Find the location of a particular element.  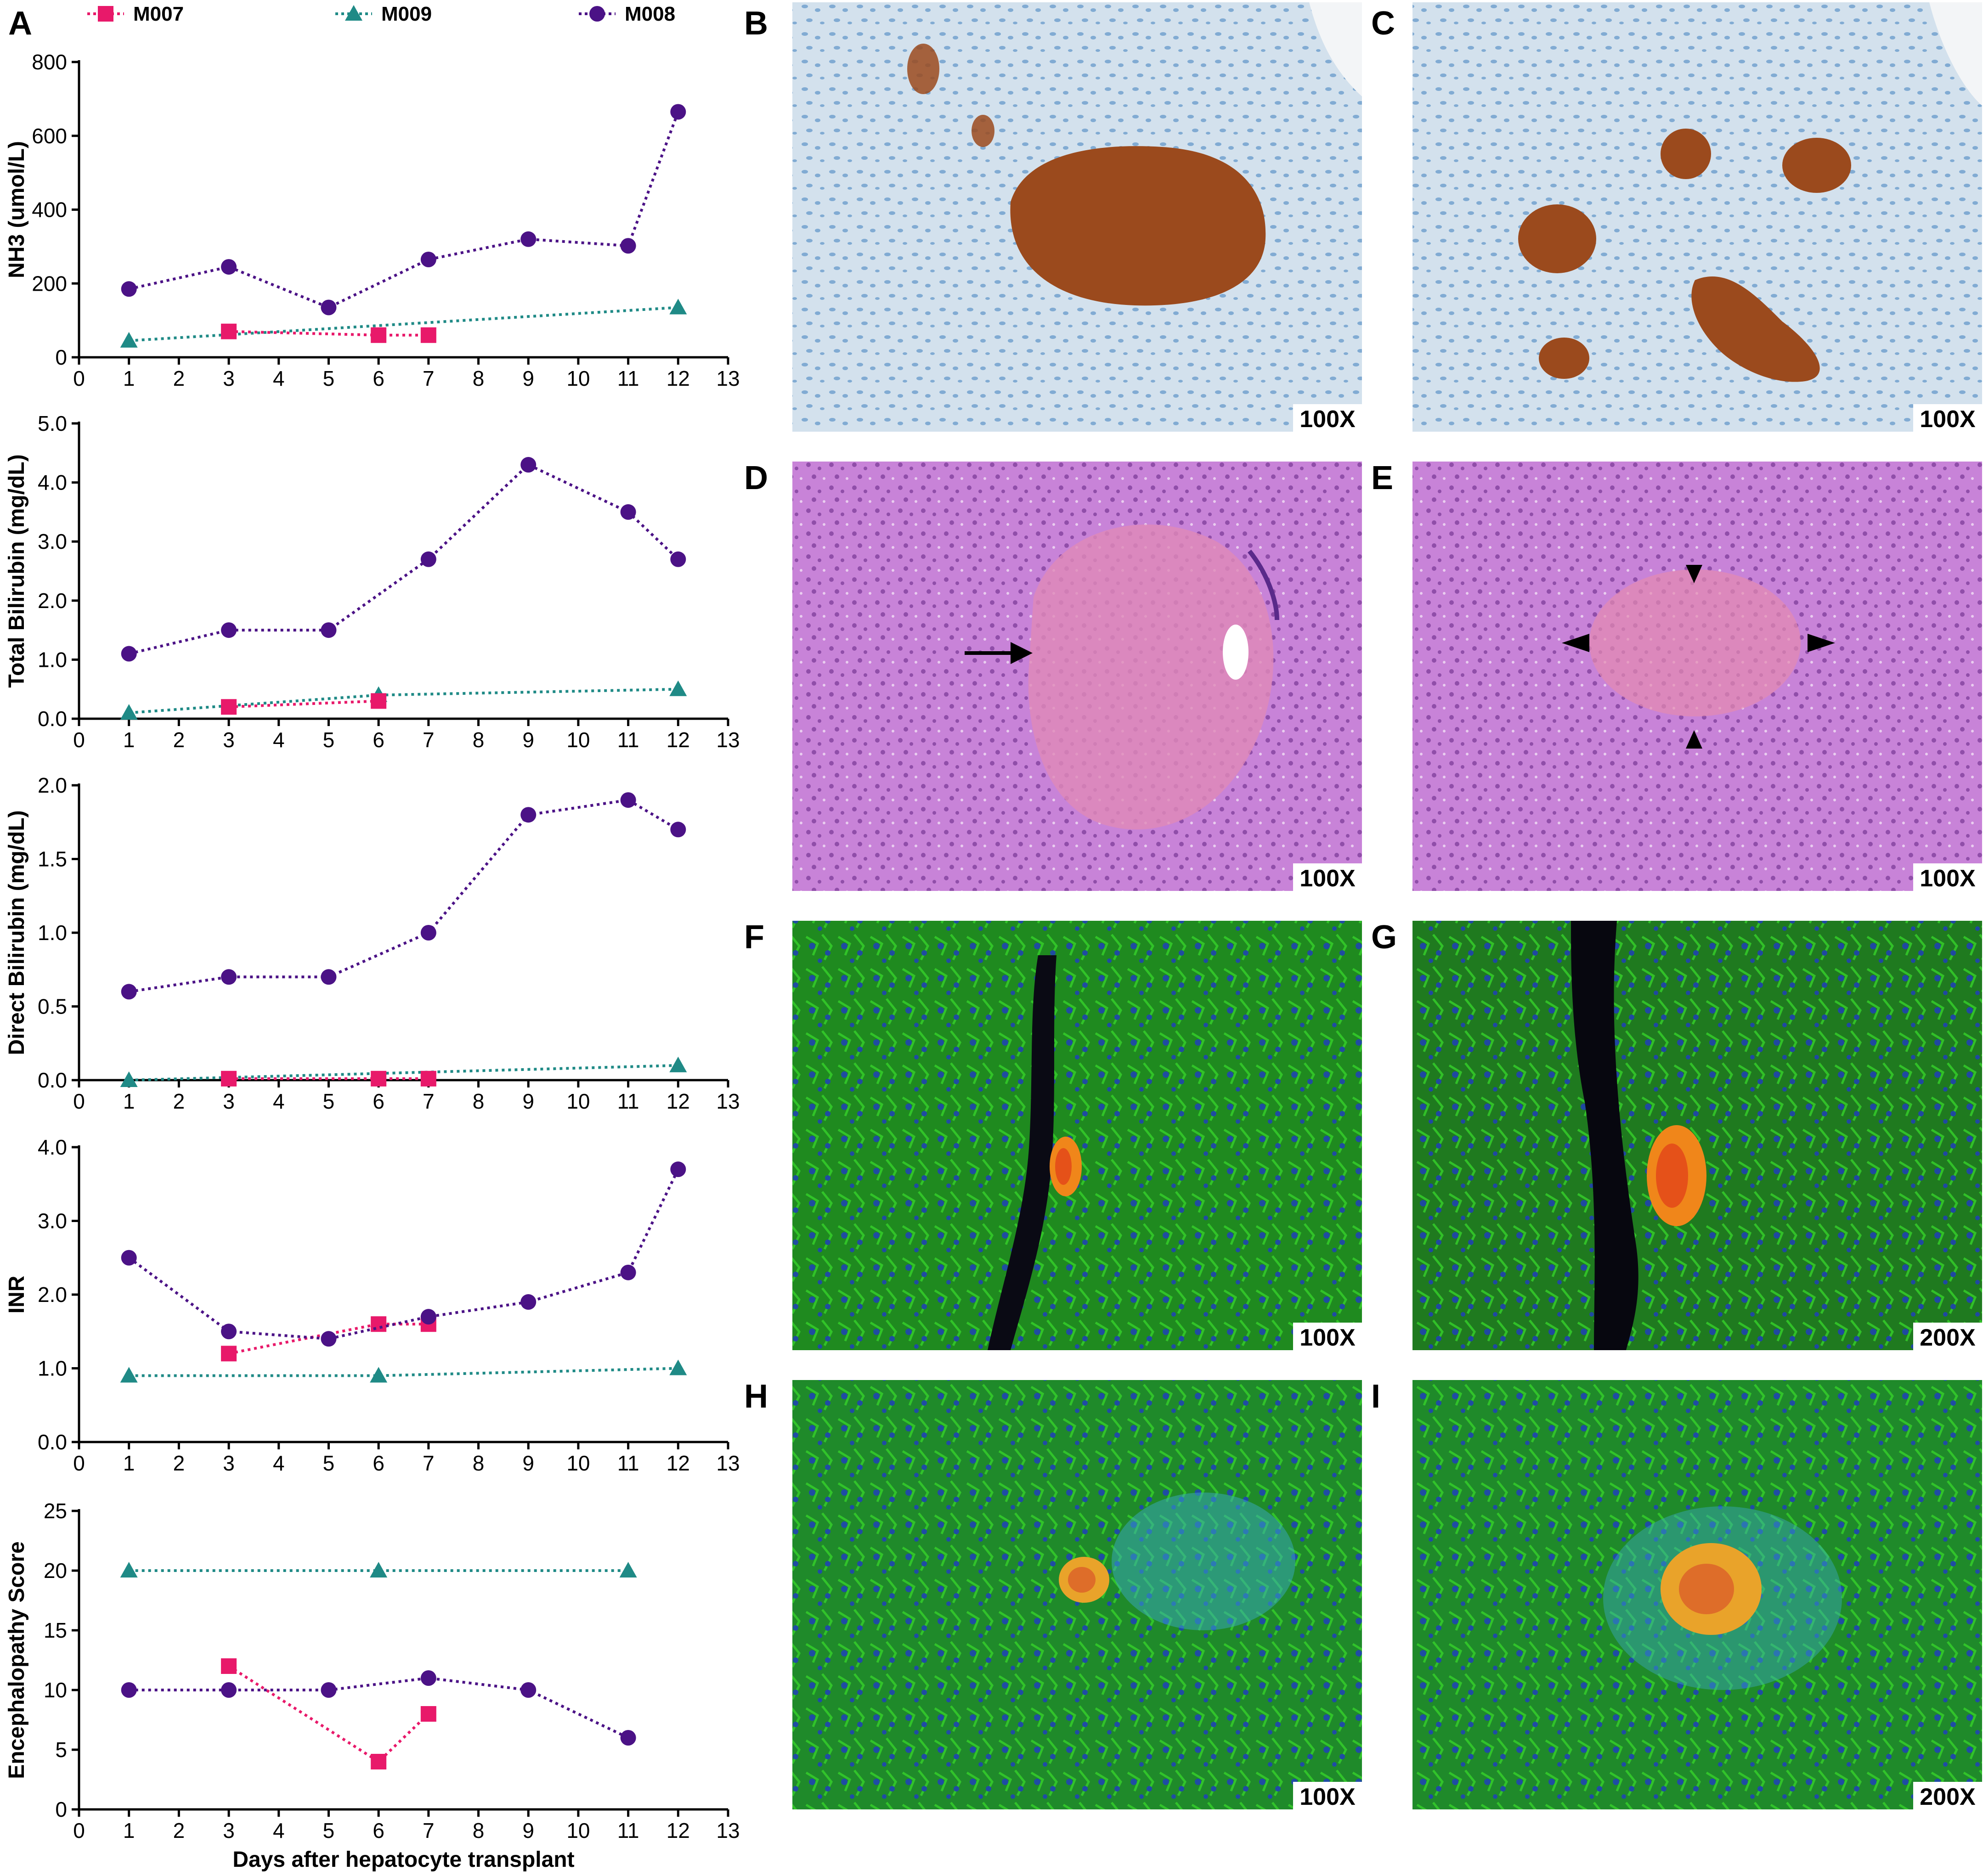

magnification-label-d: 100X is located at coordinates (1327, 878).